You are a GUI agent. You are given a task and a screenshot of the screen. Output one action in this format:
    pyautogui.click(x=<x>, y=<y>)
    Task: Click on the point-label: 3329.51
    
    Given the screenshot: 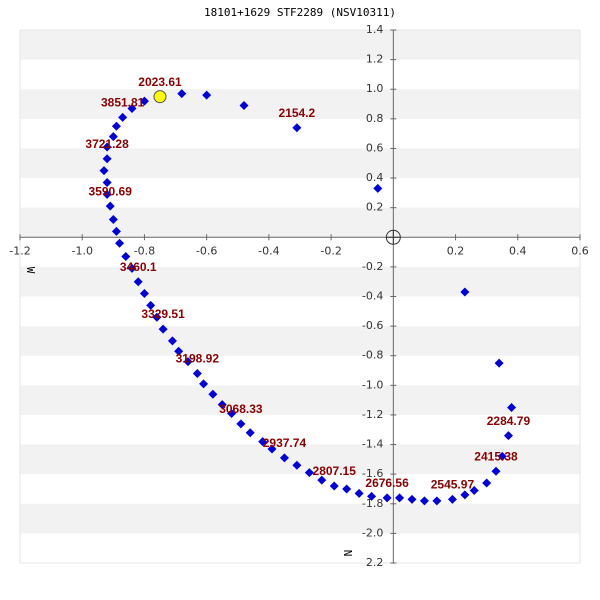 What is the action you would take?
    pyautogui.click(x=163, y=314)
    